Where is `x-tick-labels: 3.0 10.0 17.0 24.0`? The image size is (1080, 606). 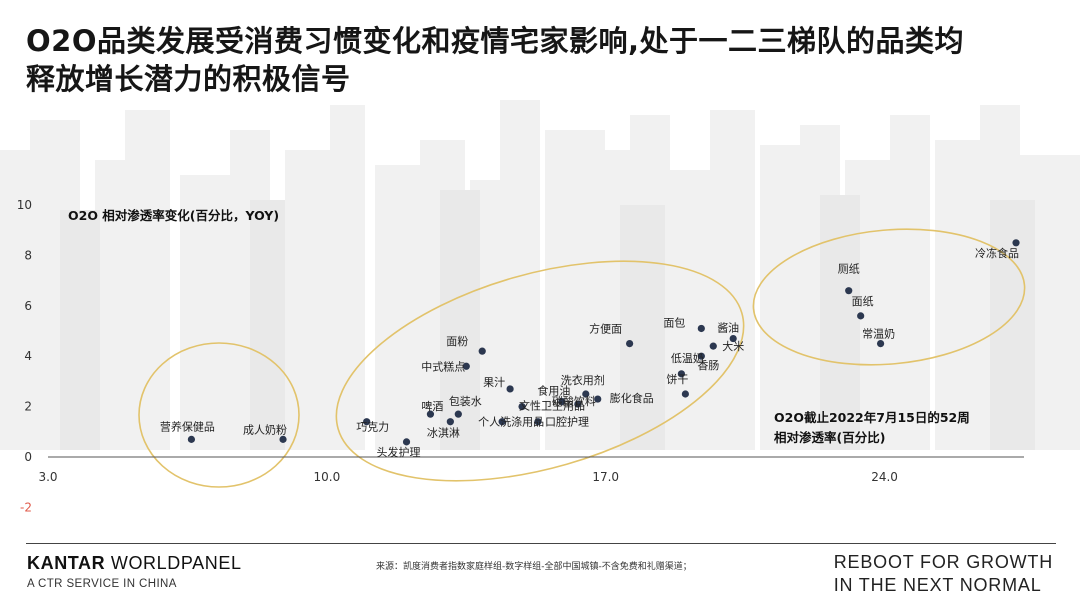 x-tick-labels: 3.0 10.0 17.0 24.0 is located at coordinates (467, 477).